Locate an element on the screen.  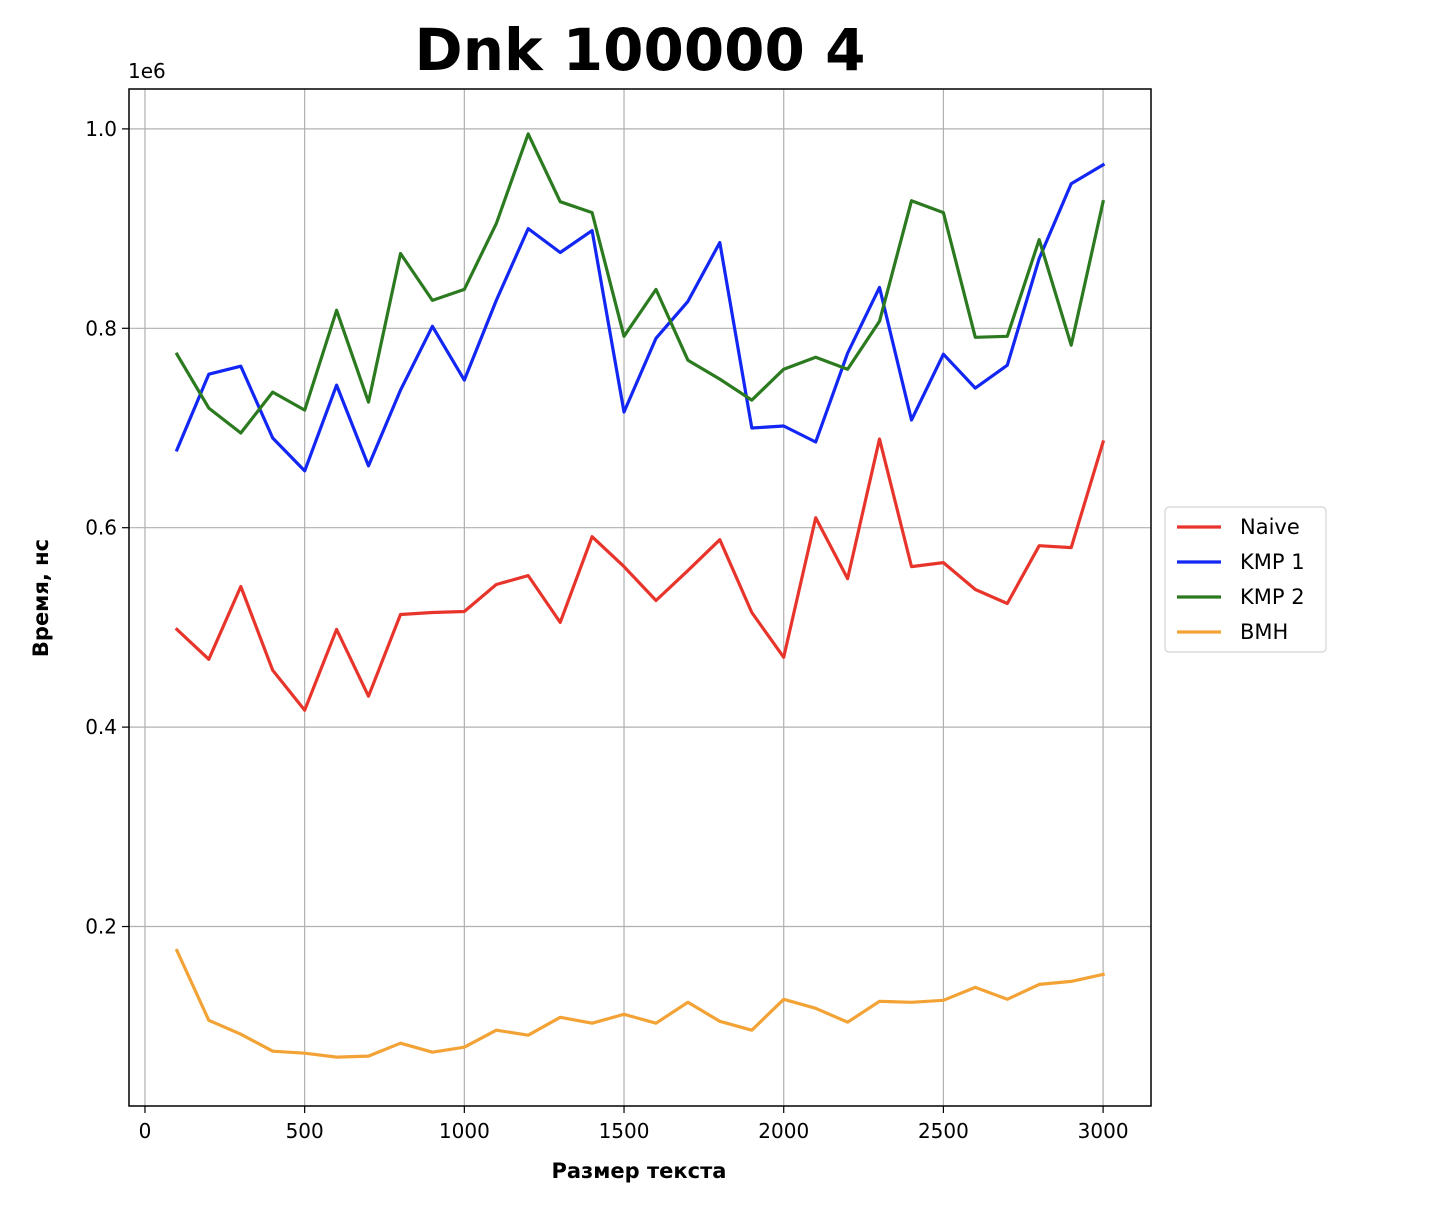
x-tick-label: 3000 is located at coordinates (1103, 1131).